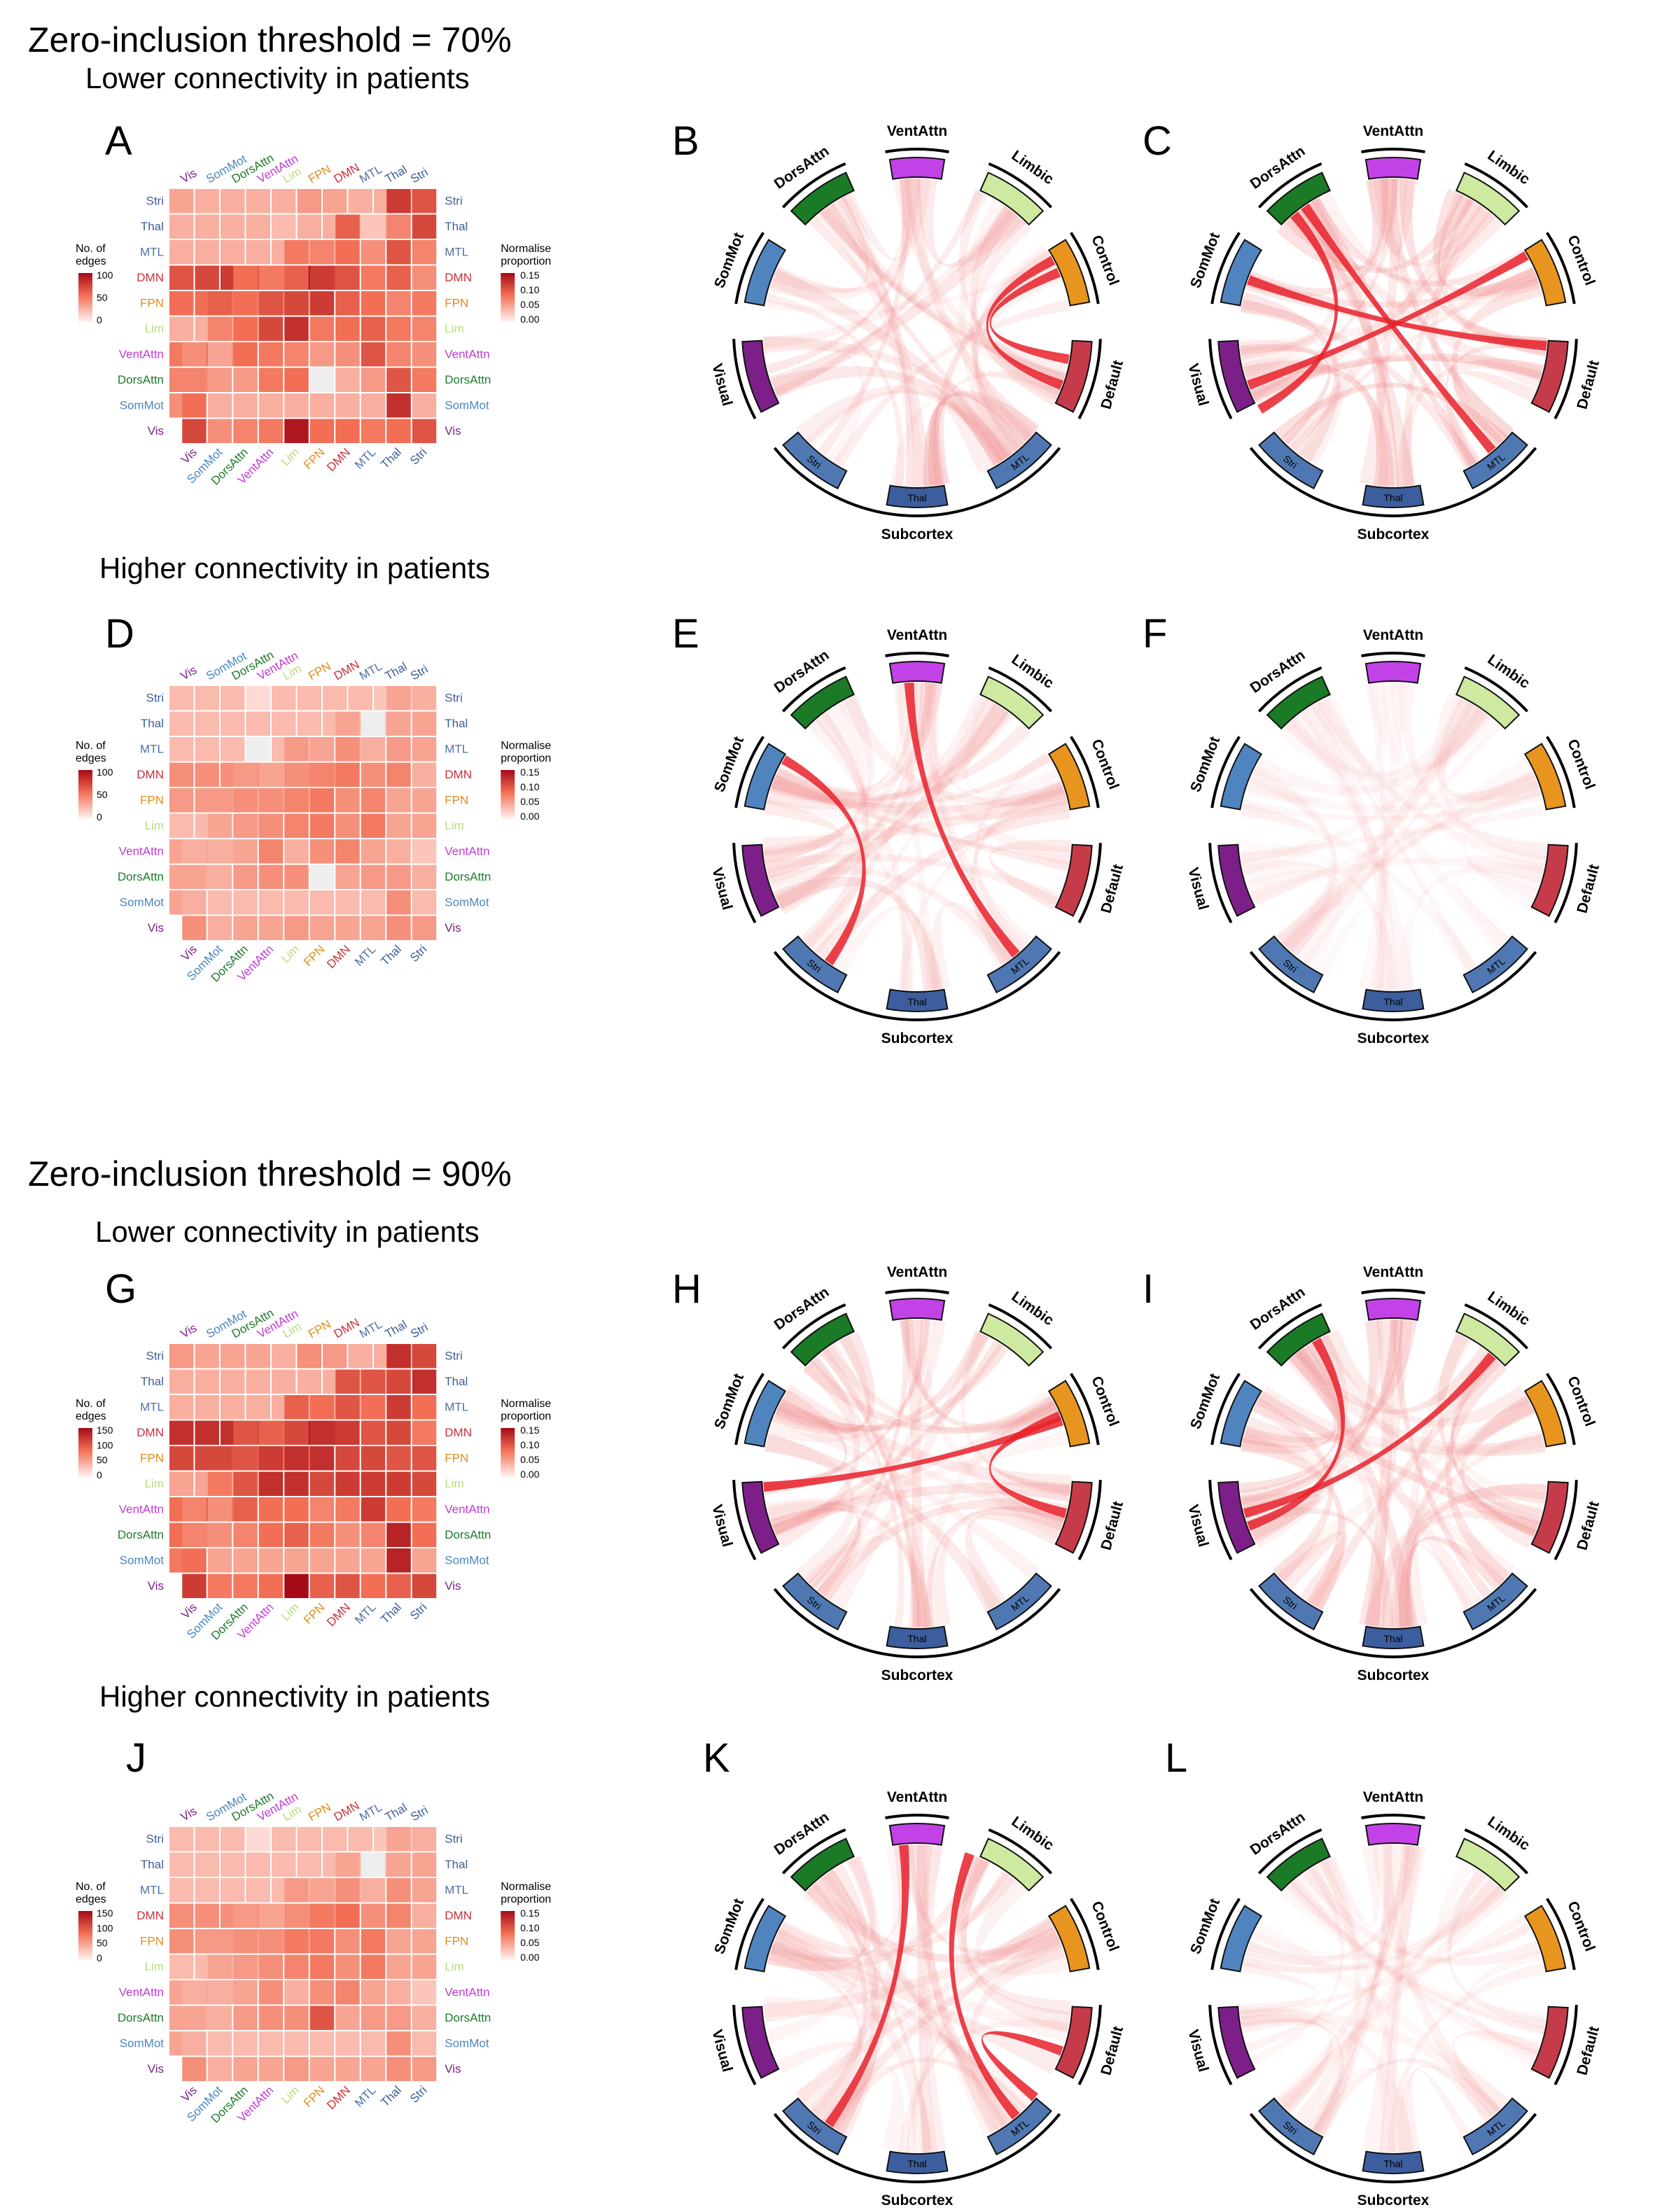 The image size is (1662, 2212). What do you see at coordinates (370, 174) in the screenshot?
I see `col-label-top: MTL` at bounding box center [370, 174].